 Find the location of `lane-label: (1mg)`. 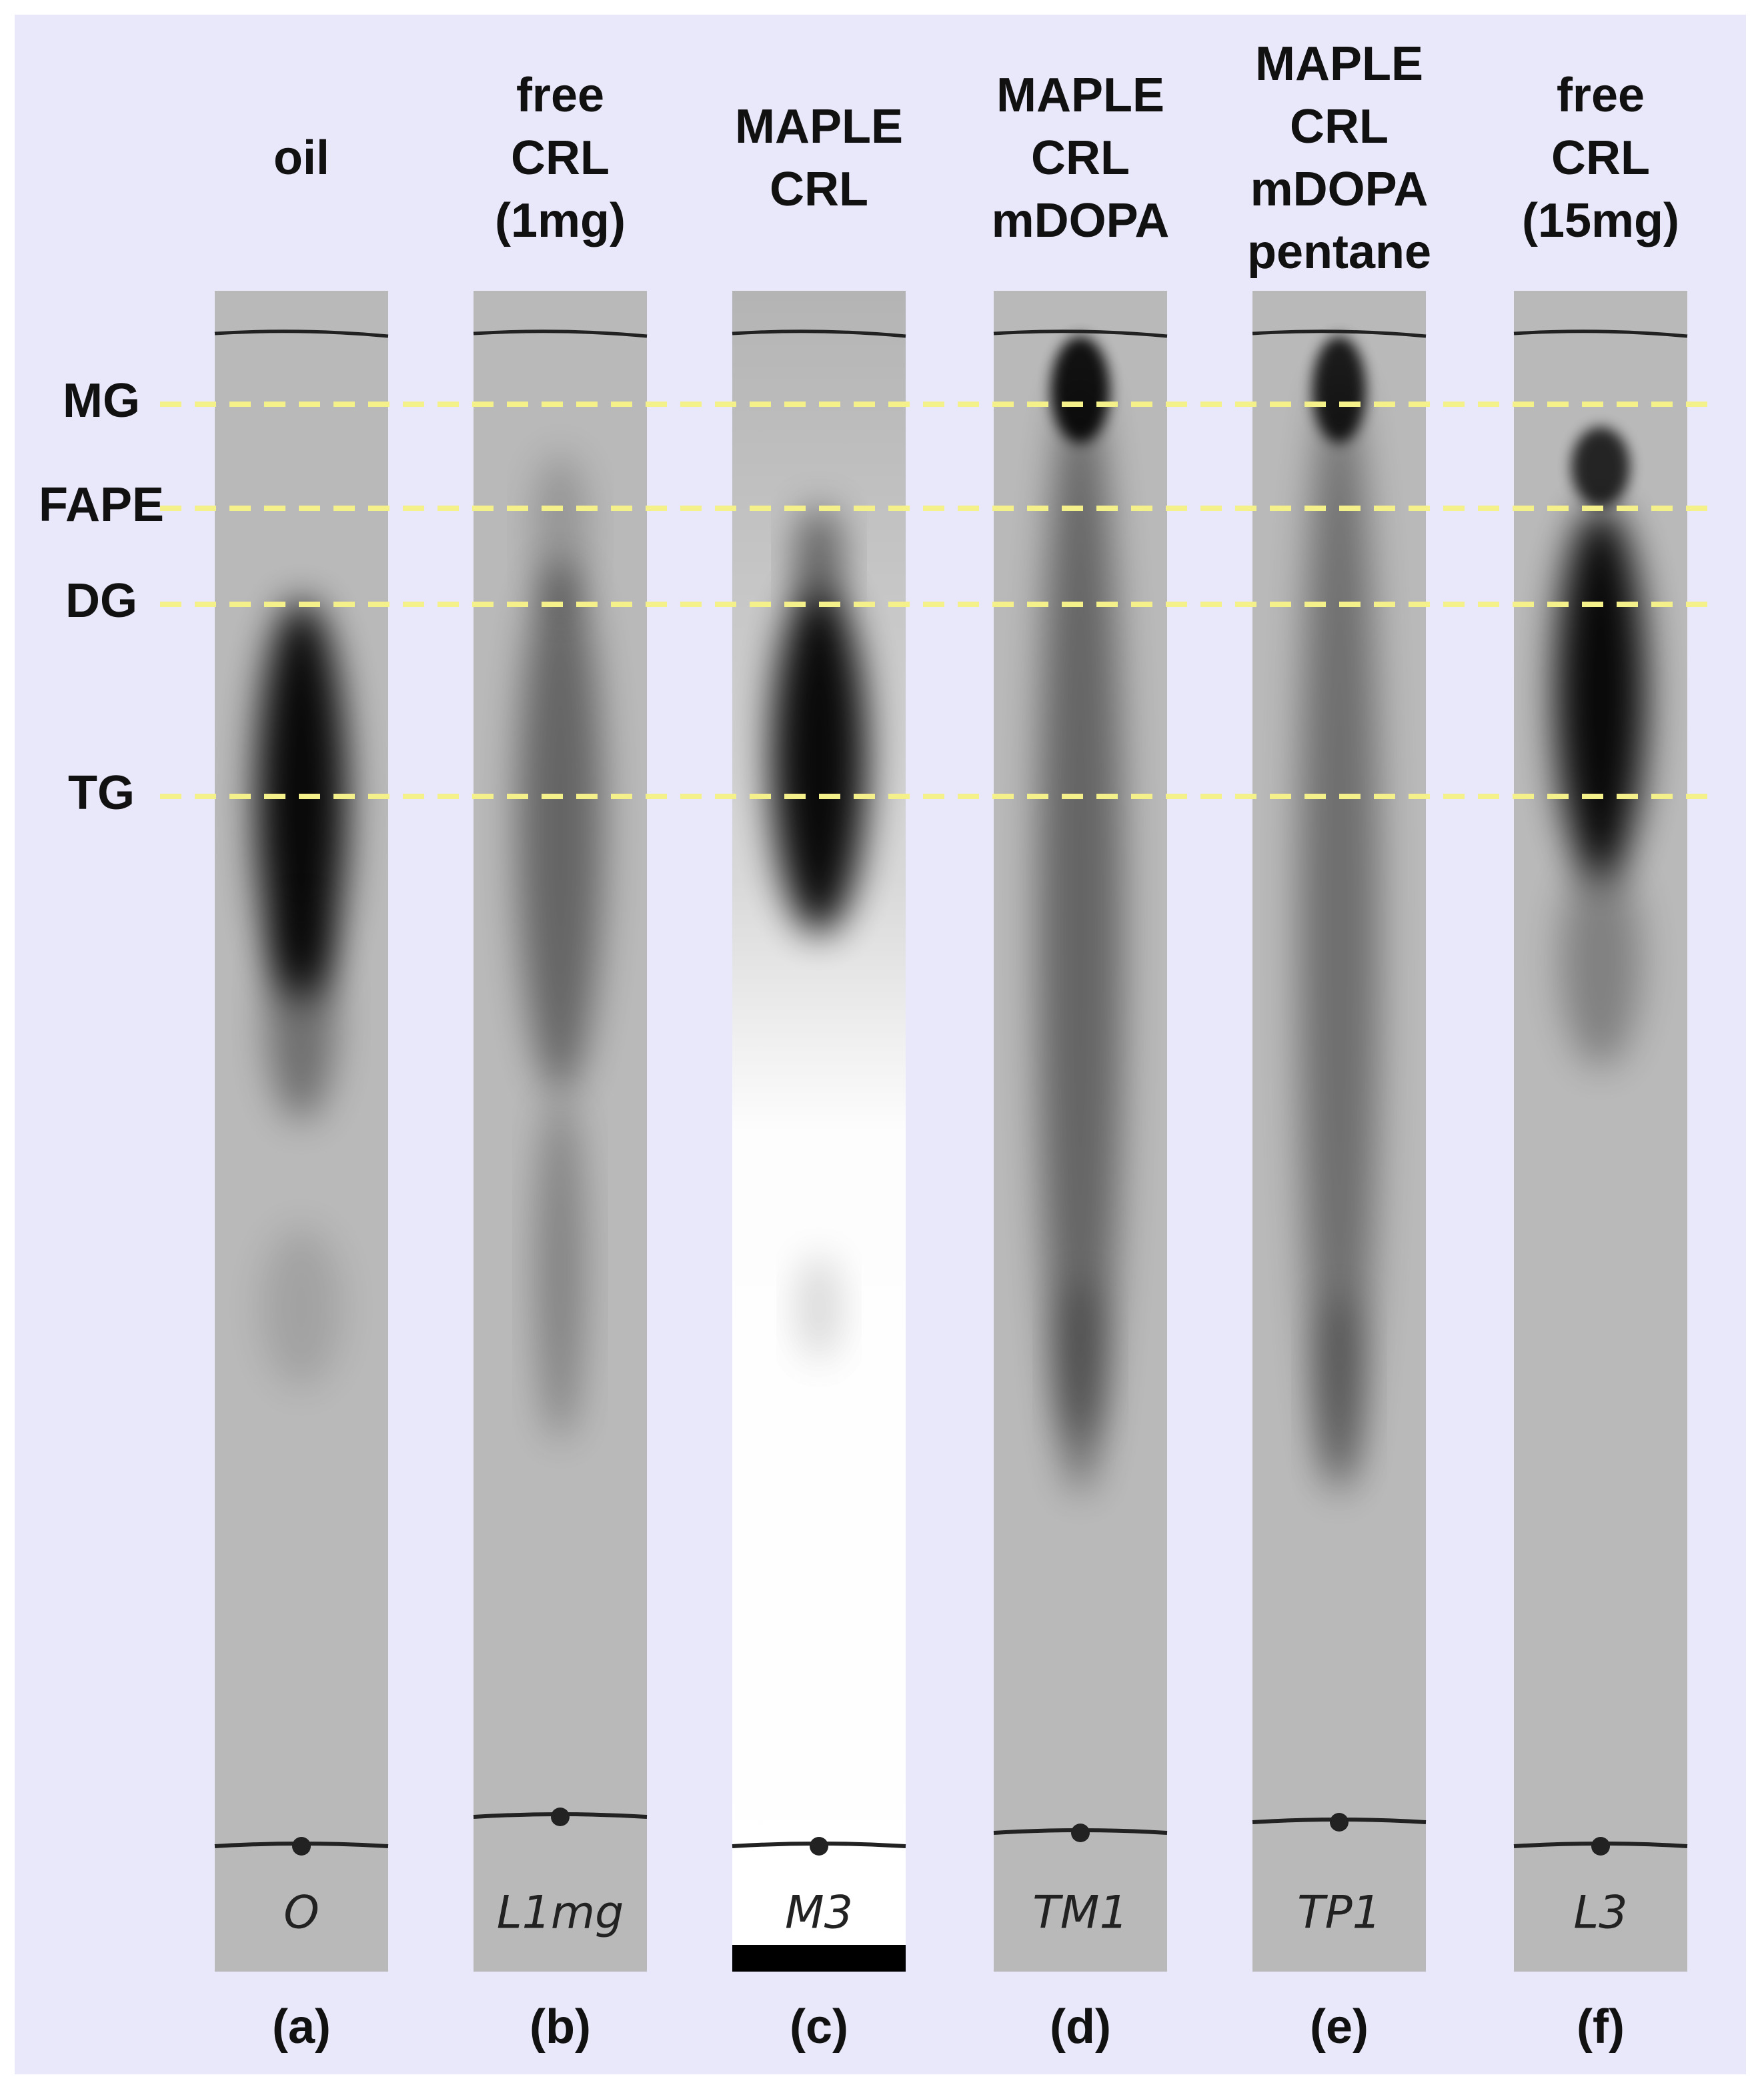

lane-label: (1mg) is located at coordinates (560, 220).